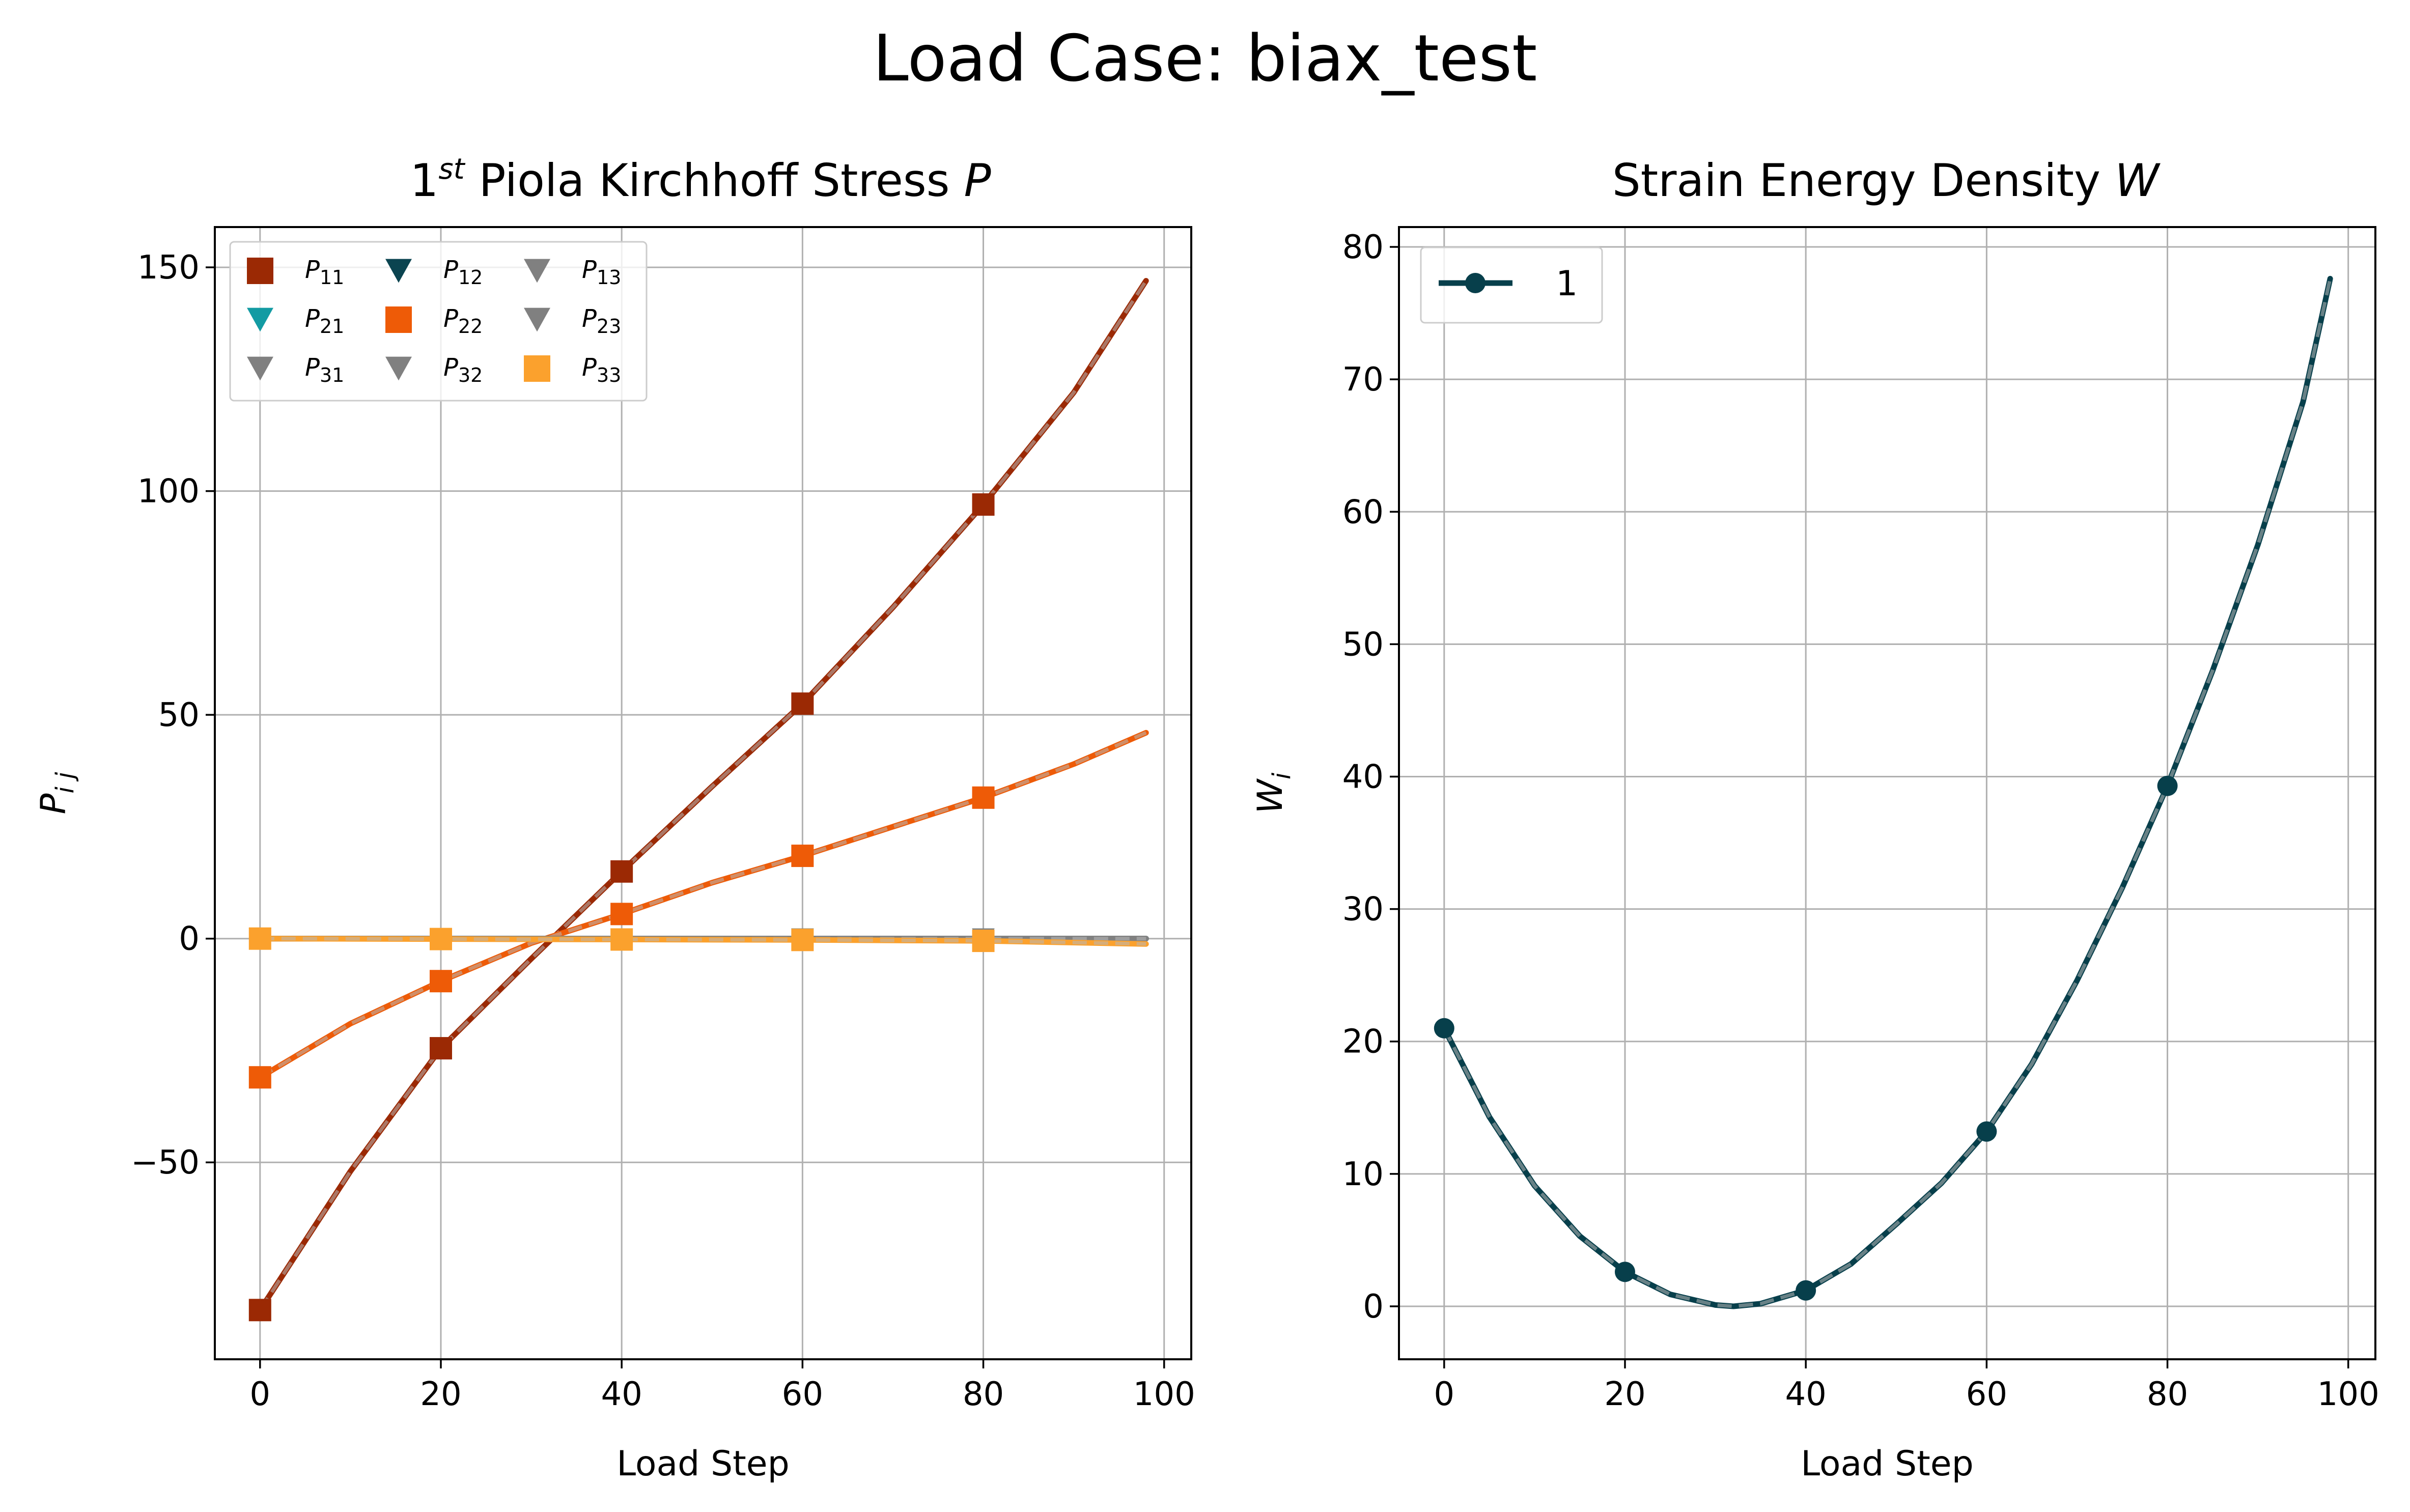  What do you see at coordinates (260, 319) in the screenshot?
I see `legend-marker-P21` at bounding box center [260, 319].